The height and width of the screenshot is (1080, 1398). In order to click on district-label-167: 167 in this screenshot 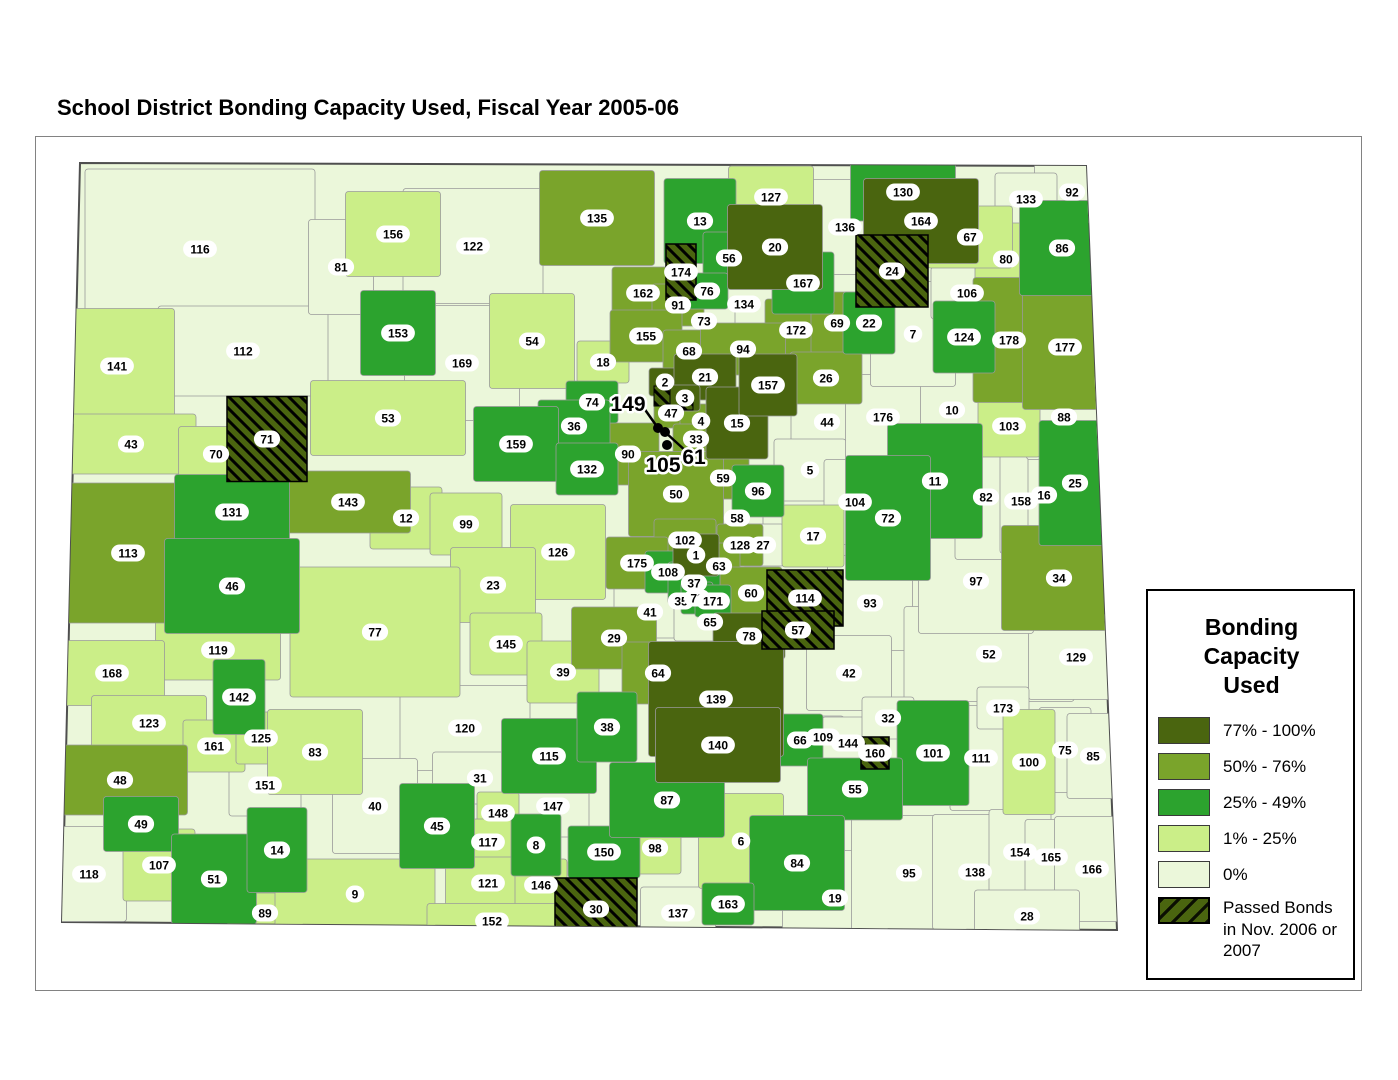, I will do `click(803, 283)`.